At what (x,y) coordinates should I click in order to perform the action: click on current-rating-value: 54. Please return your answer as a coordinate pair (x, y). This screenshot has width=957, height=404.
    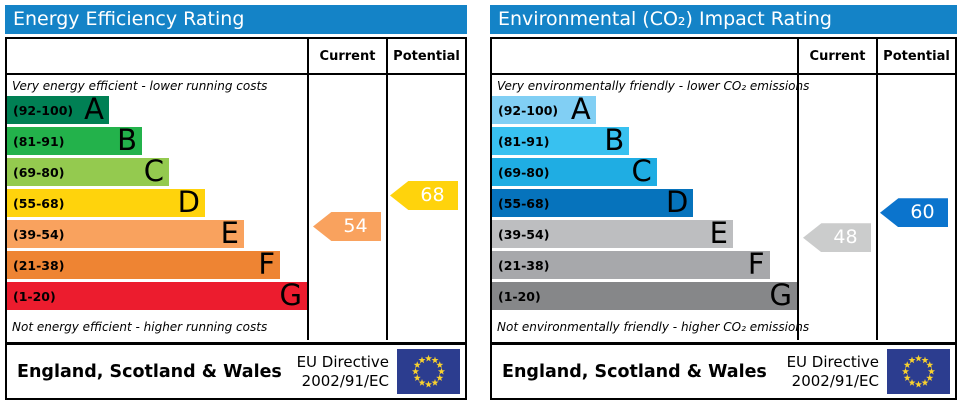
    Looking at the image, I should click on (355, 226).